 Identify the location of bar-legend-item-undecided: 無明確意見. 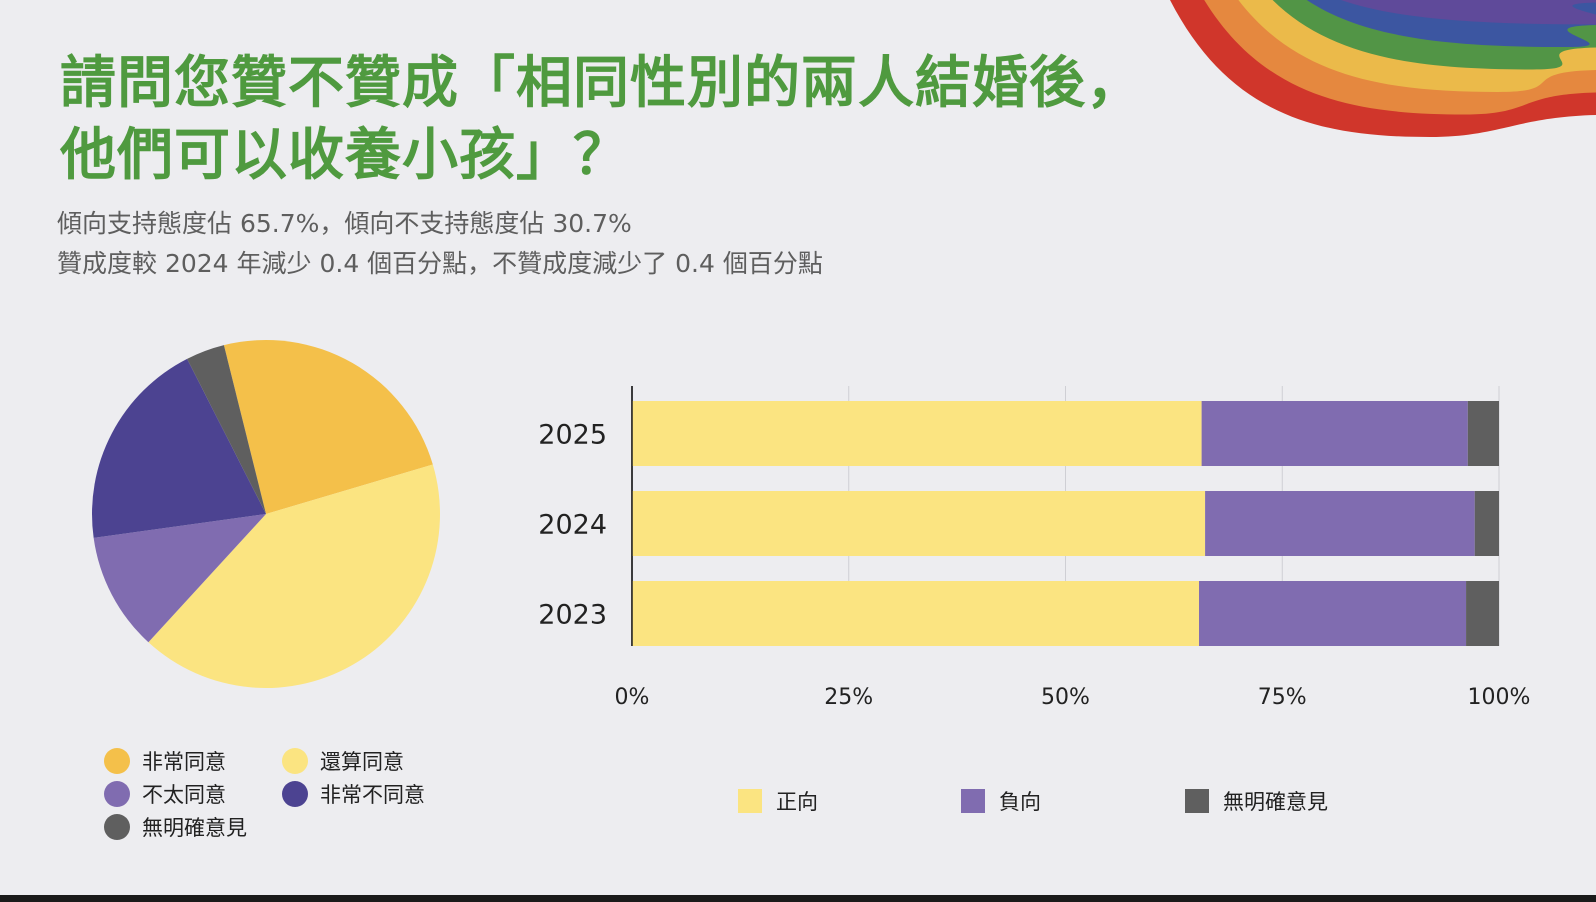
(1256, 801).